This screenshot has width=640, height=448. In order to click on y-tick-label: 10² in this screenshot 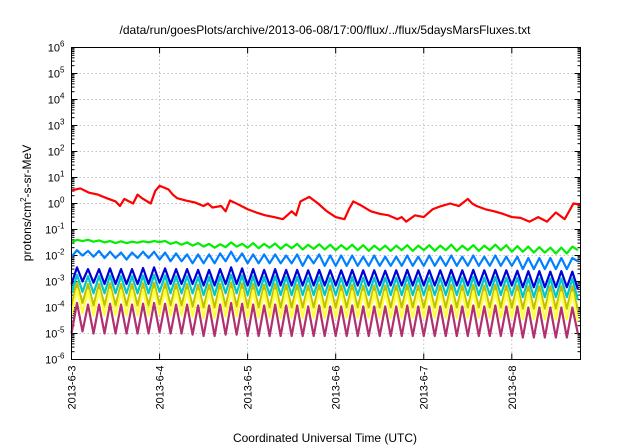, I will do `click(56, 151)`.